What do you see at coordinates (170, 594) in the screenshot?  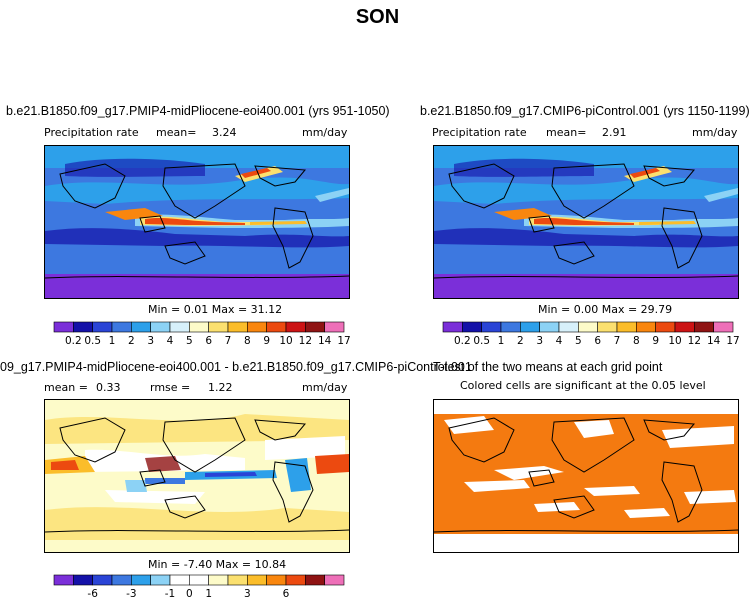 I see `colorbar-tick-label: -1` at bounding box center [170, 594].